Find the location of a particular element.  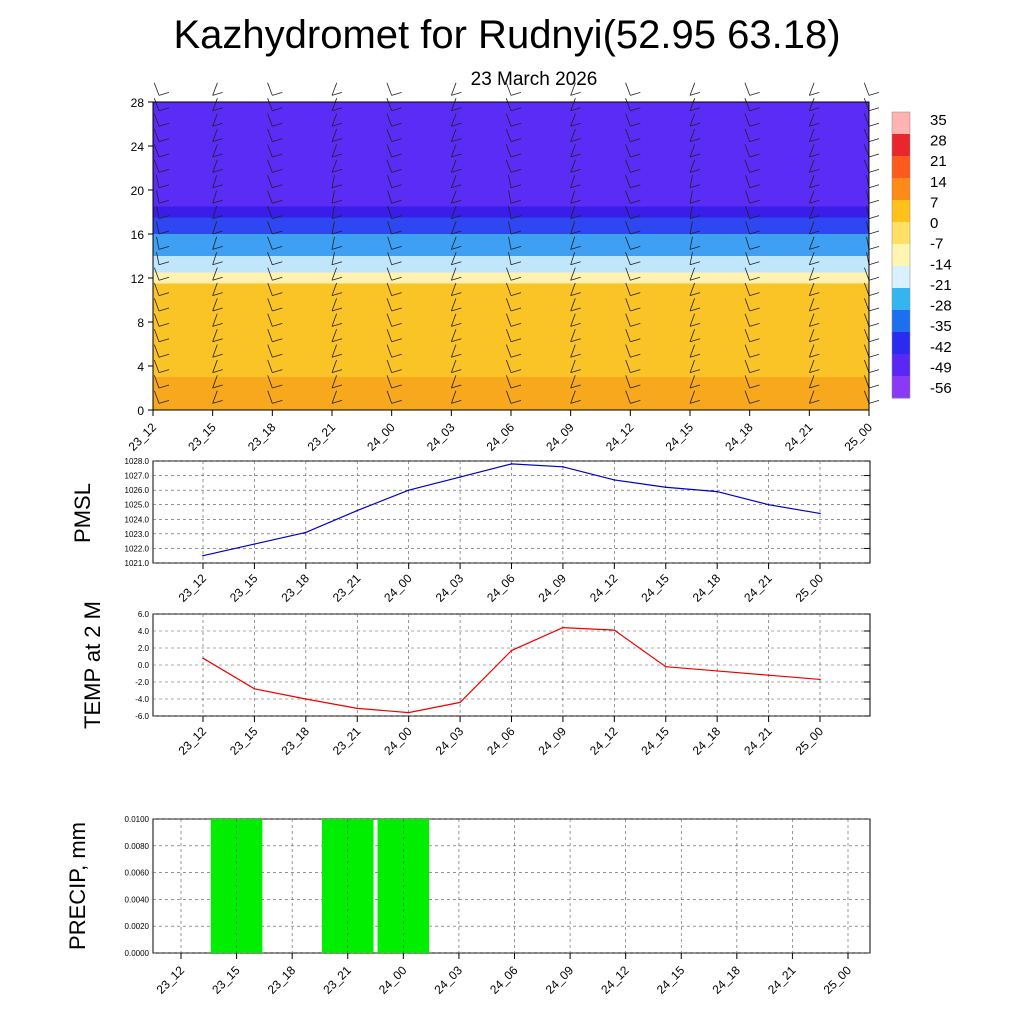

y-tick-label: 0 is located at coordinates (140, 411).